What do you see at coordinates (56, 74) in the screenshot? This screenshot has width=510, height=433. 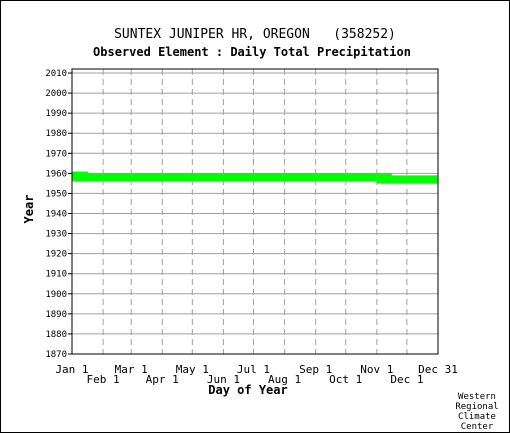 I see `y-tick-label: 2010` at bounding box center [56, 74].